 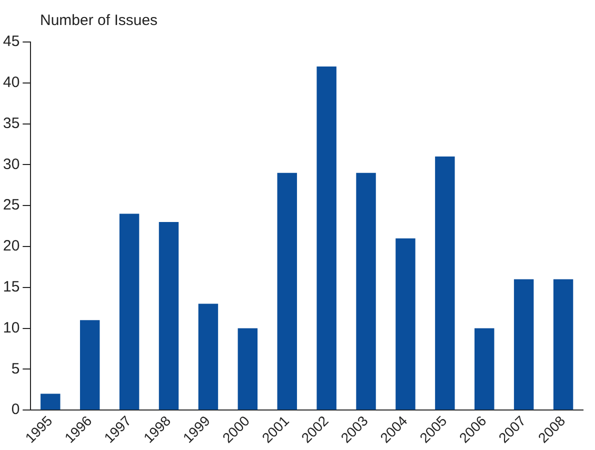 I want to click on y-tick-label: 25, so click(x=11, y=205).